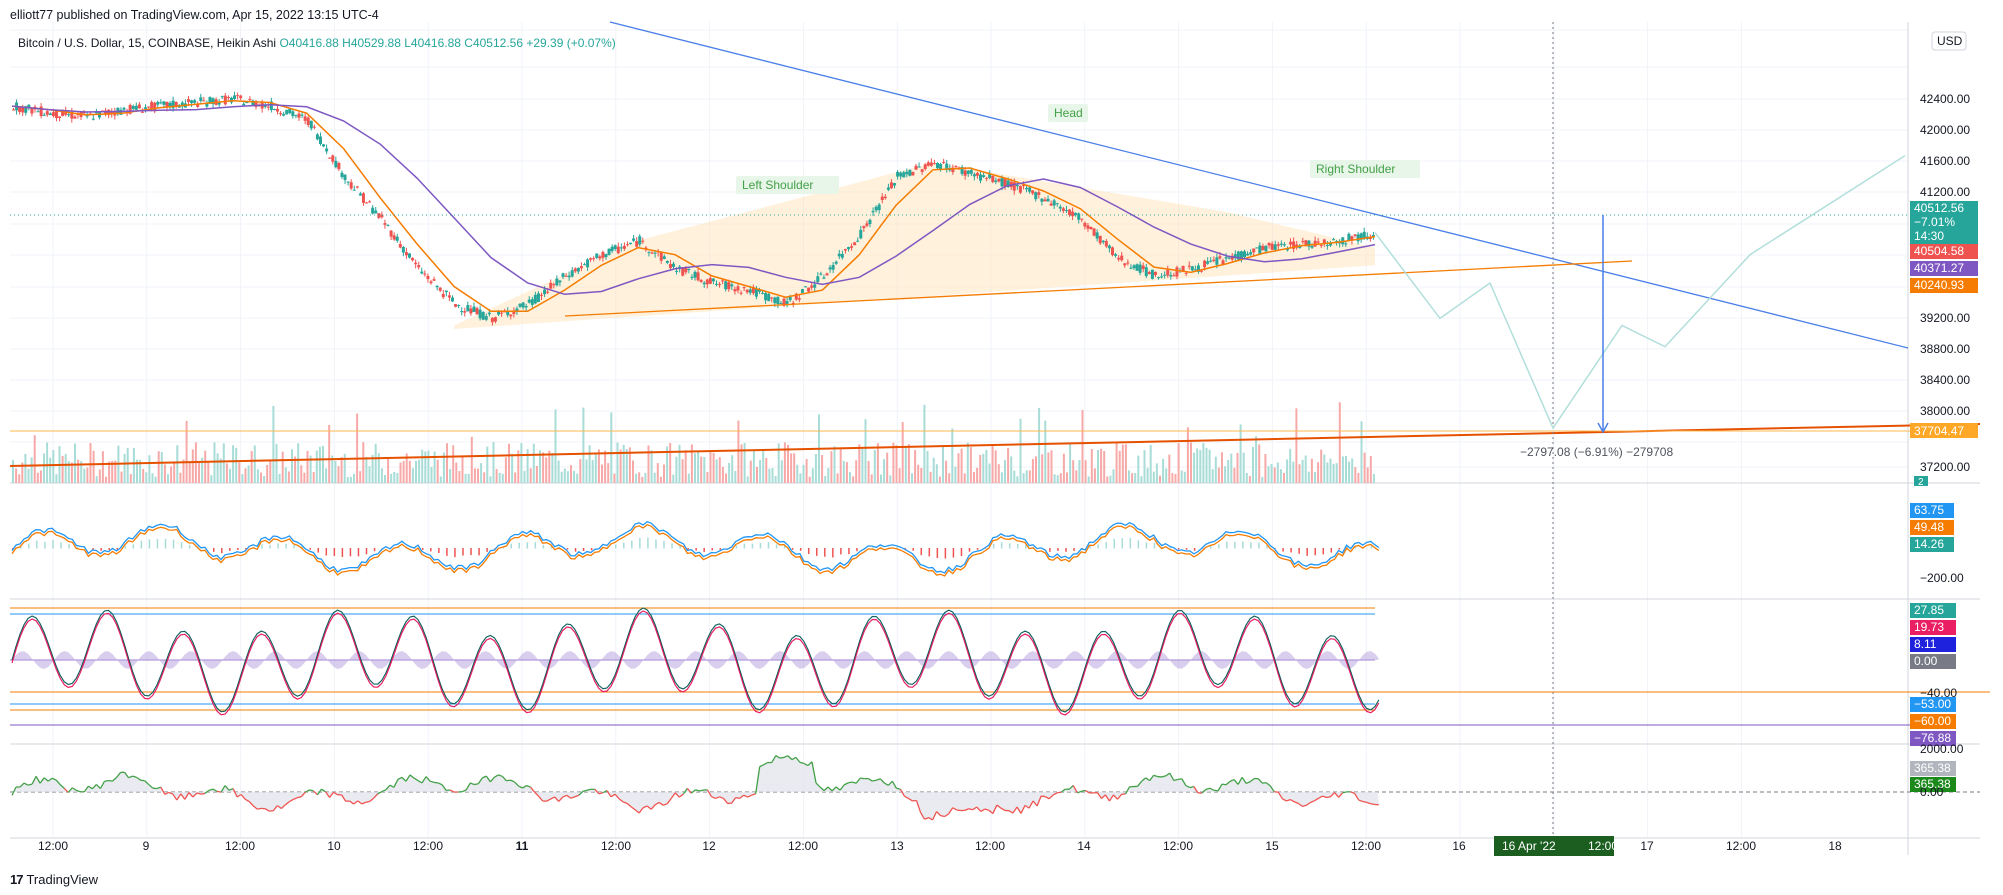 The height and width of the screenshot is (895, 2003). What do you see at coordinates (1933, 704) in the screenshot?
I see `osc-label-bg` at bounding box center [1933, 704].